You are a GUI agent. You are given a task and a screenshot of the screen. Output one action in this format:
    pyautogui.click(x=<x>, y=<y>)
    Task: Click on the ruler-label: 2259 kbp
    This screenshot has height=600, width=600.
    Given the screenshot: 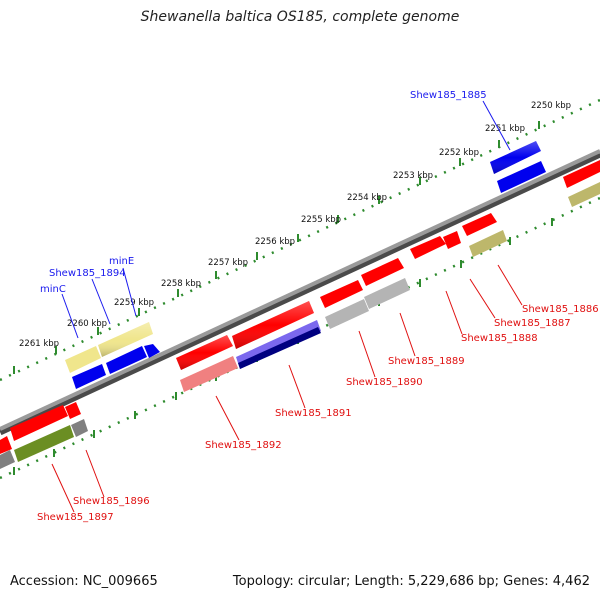 What is the action you would take?
    pyautogui.click(x=134, y=303)
    